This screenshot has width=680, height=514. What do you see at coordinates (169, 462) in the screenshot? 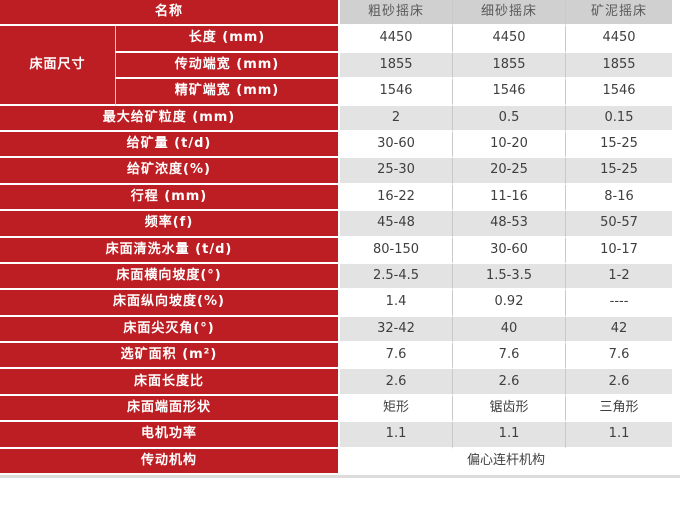
I see `spec-label-cell: 传动机构` at bounding box center [169, 462].